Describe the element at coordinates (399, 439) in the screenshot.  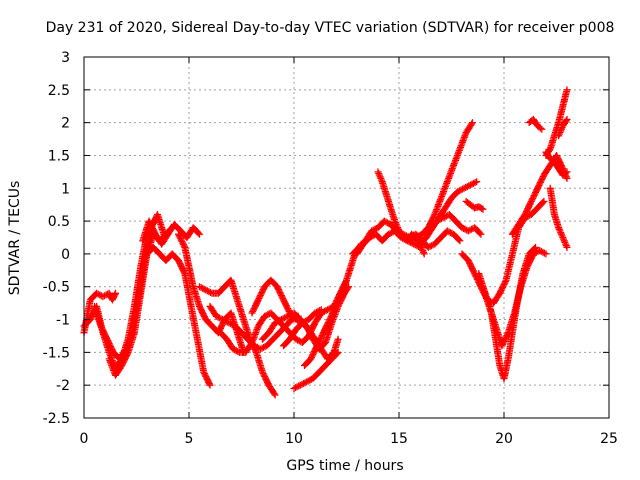
I see `x-tick-label: 15` at that location.